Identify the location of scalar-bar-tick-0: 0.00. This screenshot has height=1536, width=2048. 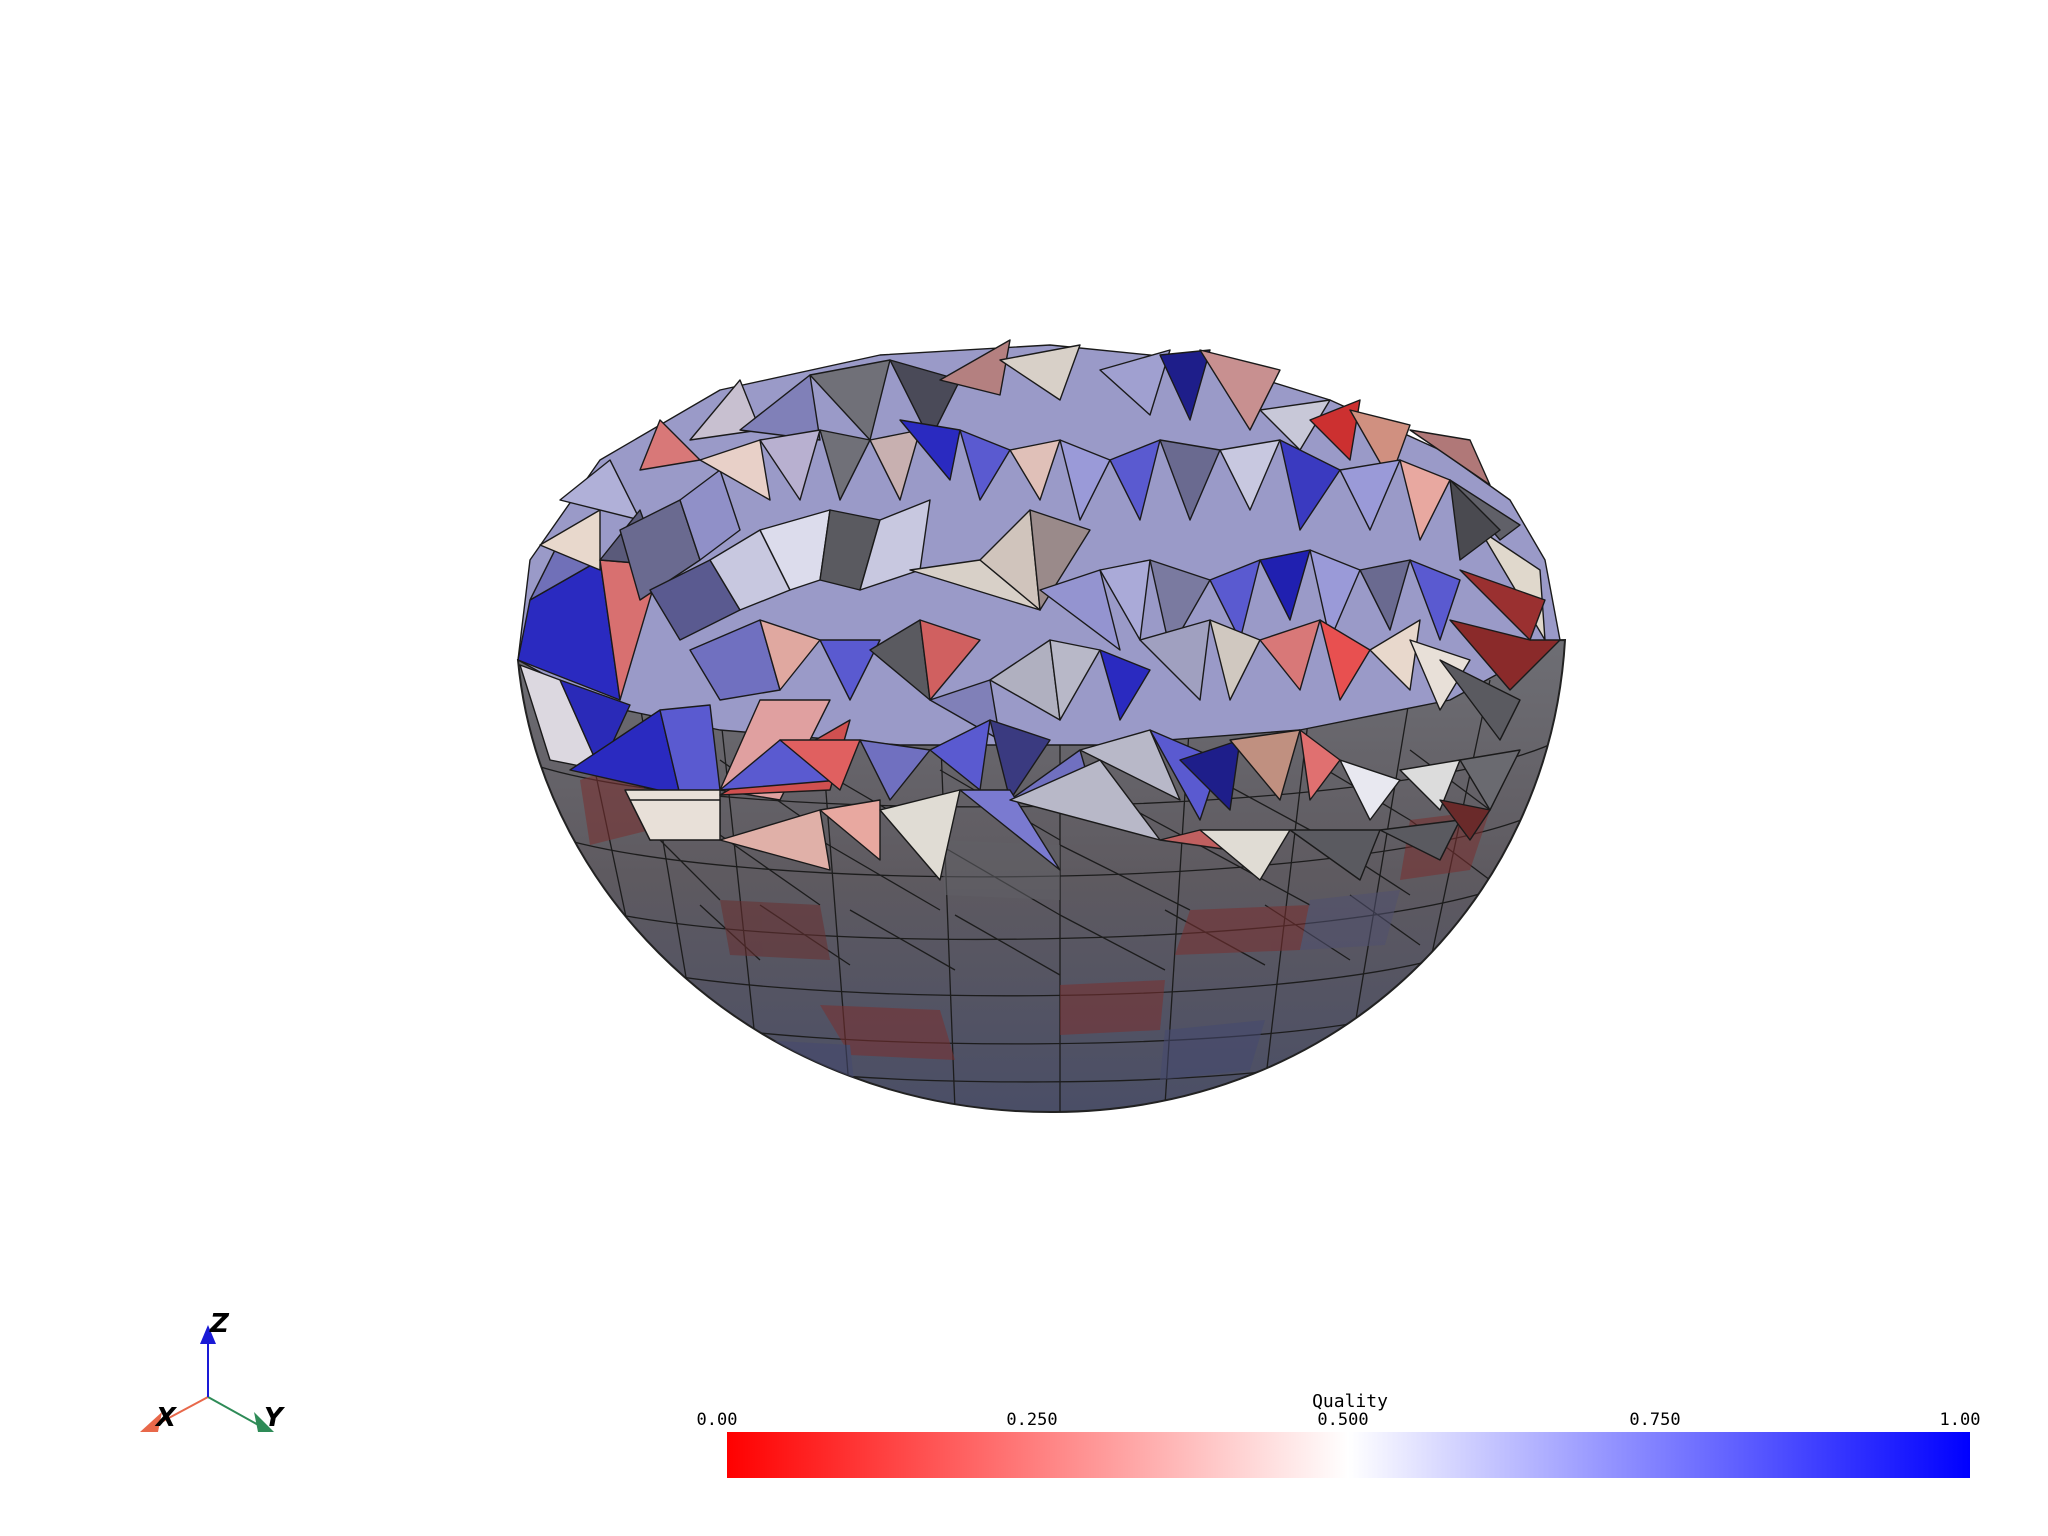
(717, 1420).